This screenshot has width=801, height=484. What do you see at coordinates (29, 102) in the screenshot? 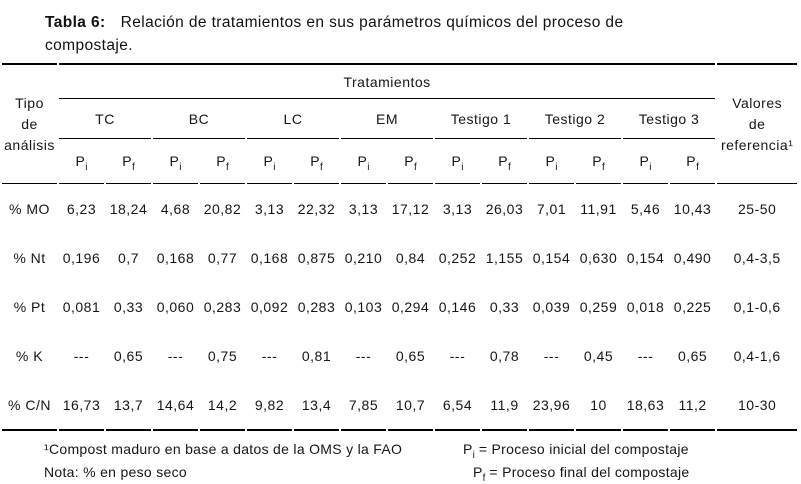
I see `corner-header-line1: Tipo` at bounding box center [29, 102].